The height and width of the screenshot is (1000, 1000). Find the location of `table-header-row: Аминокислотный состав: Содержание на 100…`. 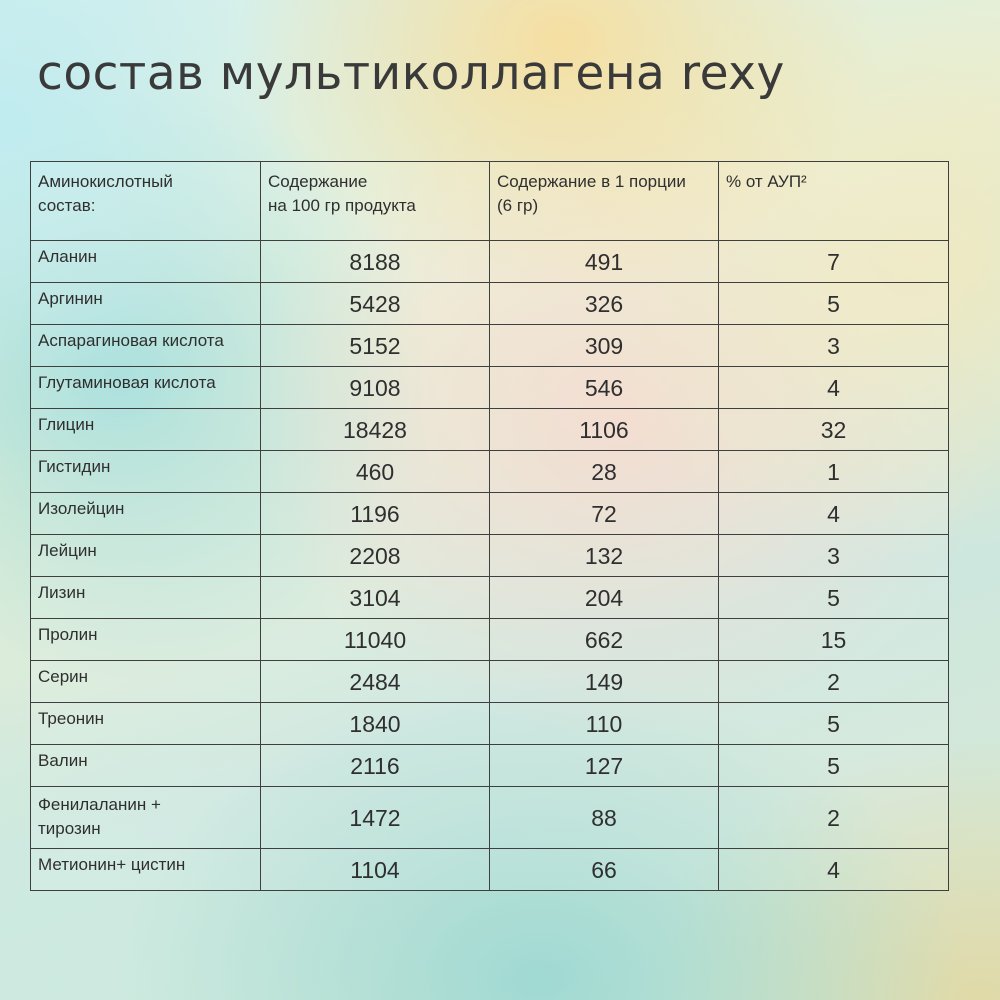

table-header-row: Аминокислотный состав: Содержание на 100… is located at coordinates (489, 201).